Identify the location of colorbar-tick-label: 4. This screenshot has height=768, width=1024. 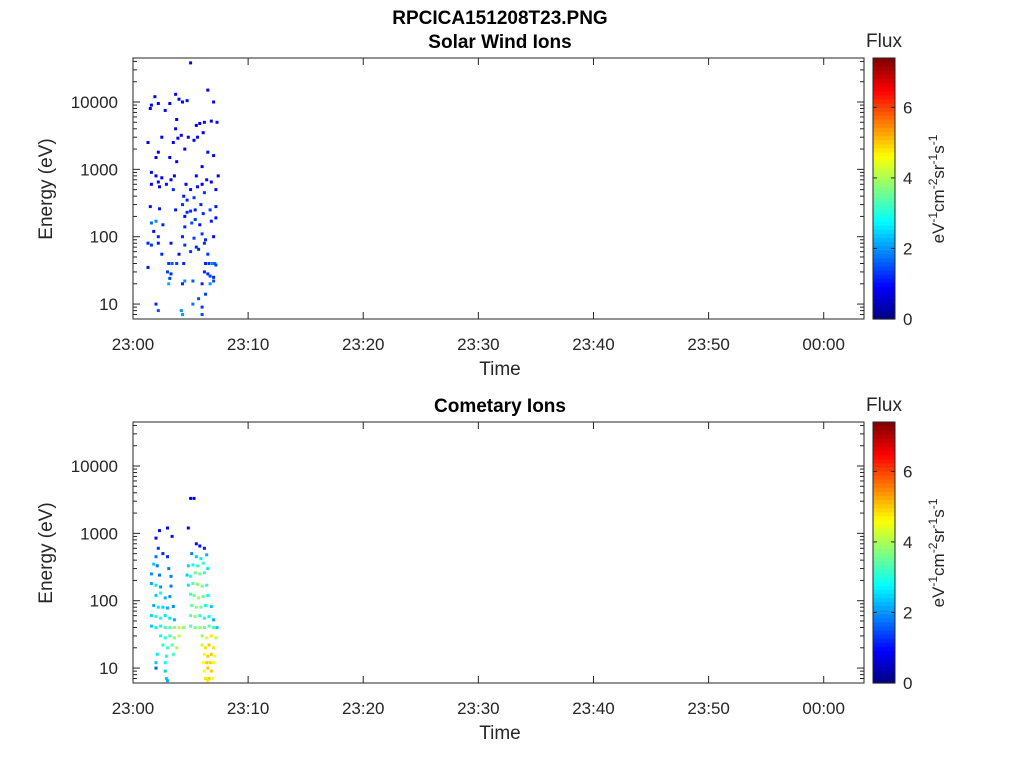
(907, 178).